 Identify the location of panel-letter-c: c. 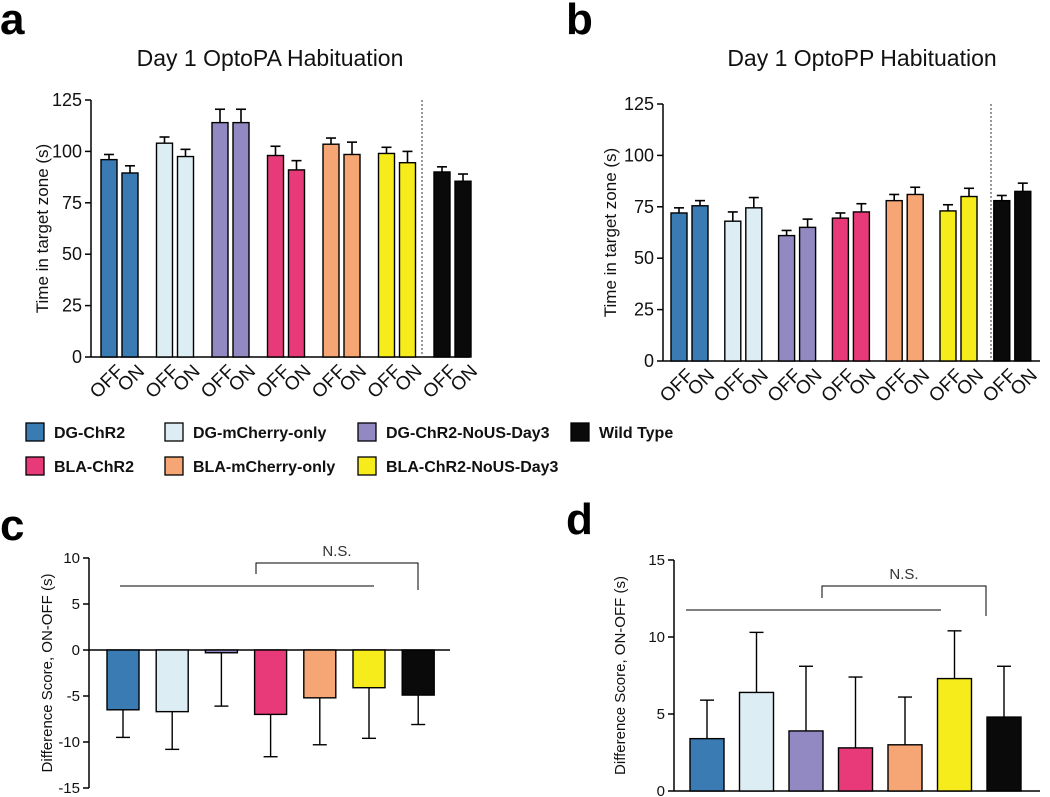
(12, 525).